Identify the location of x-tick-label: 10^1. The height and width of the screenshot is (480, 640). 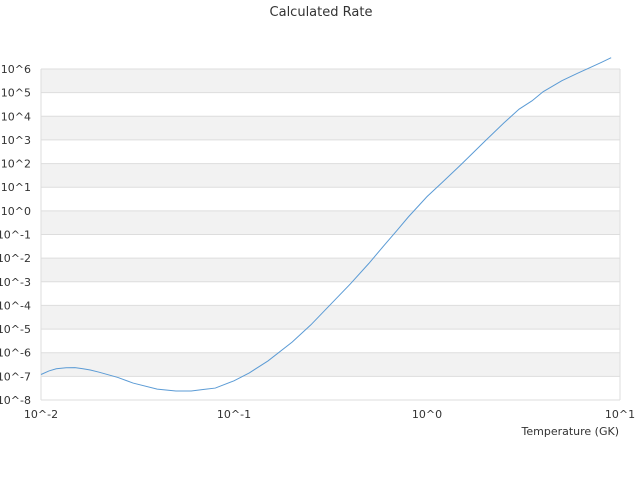
(620, 414).